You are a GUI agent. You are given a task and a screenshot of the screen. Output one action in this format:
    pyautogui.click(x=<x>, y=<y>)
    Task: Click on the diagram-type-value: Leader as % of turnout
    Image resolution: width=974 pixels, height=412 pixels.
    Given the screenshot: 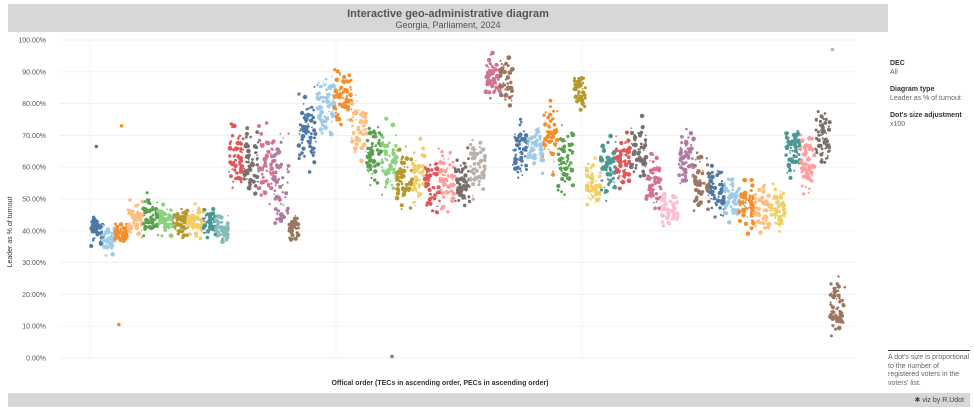 What is the action you would take?
    pyautogui.click(x=925, y=98)
    